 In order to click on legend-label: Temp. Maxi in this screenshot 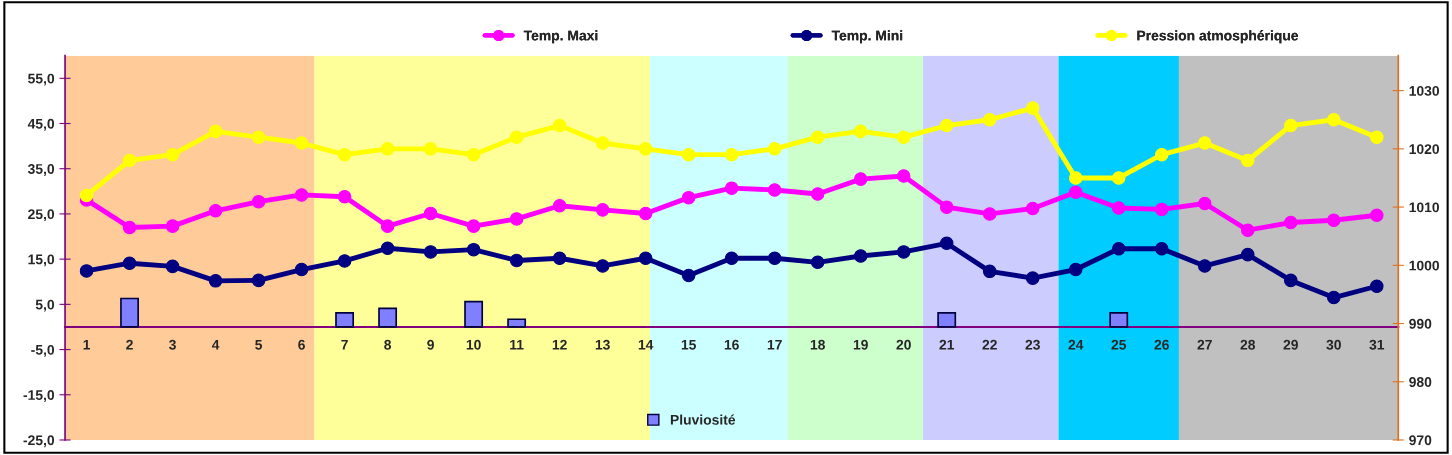, I will do `click(560, 37)`.